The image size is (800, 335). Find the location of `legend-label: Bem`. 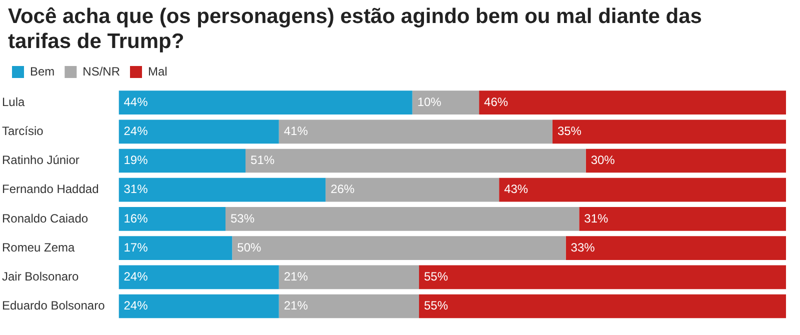

legend-label: Bem is located at coordinates (42, 71).